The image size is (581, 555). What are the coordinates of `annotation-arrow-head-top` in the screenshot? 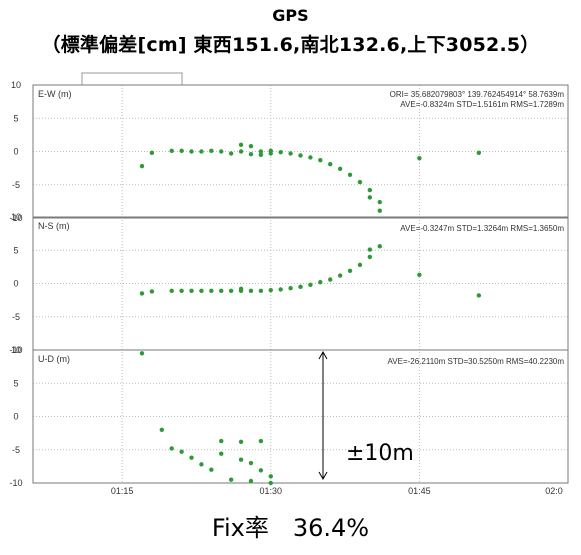 It's located at (323, 355).